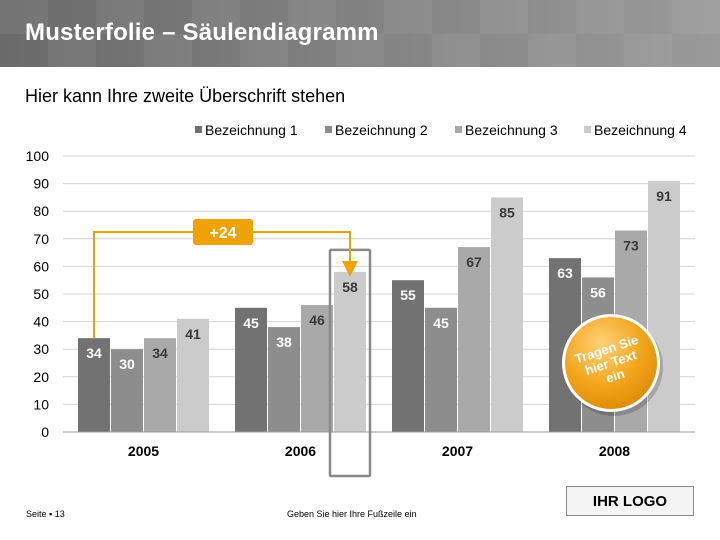  Describe the element at coordinates (251, 130) in the screenshot. I see `legend-label: Bezeichnung 1` at that location.